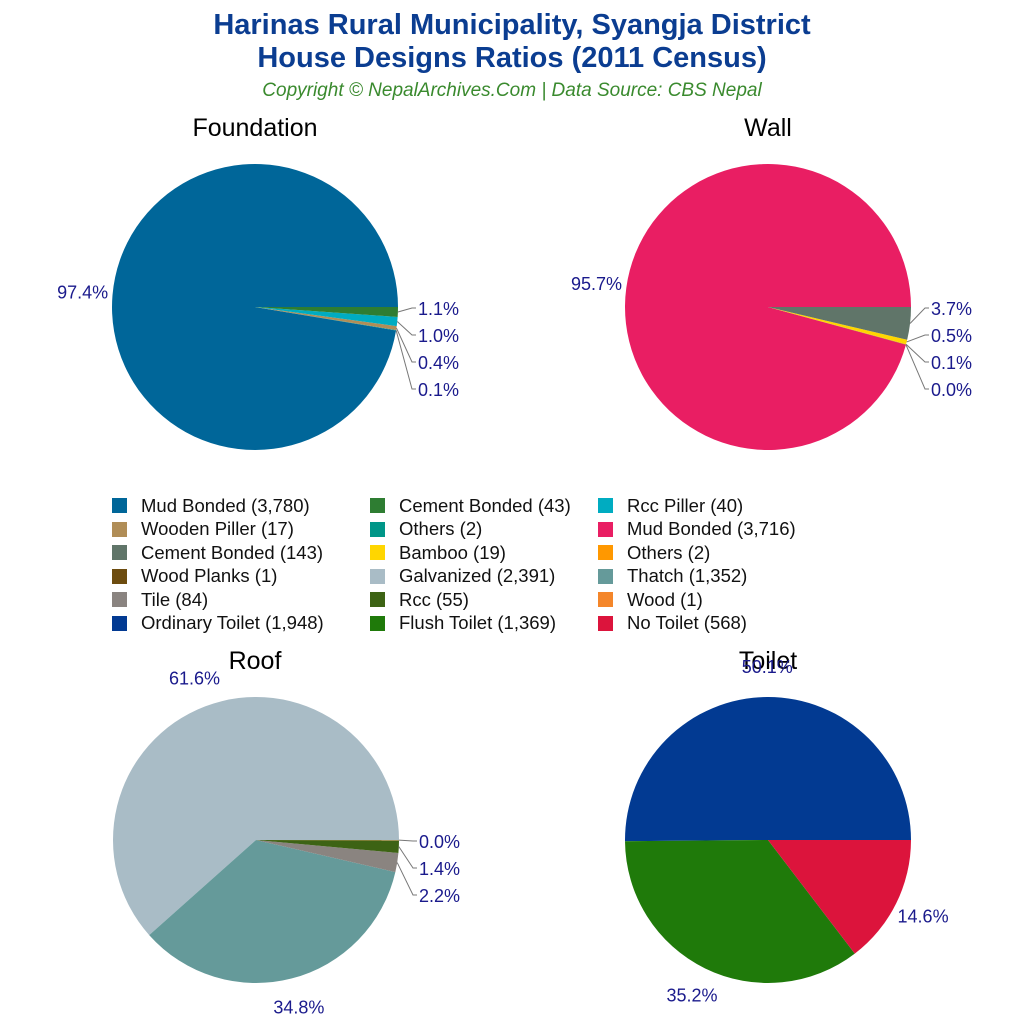 The height and width of the screenshot is (1024, 1024). Describe the element at coordinates (255, 661) in the screenshot. I see `roof-pie-title: Roof` at that location.